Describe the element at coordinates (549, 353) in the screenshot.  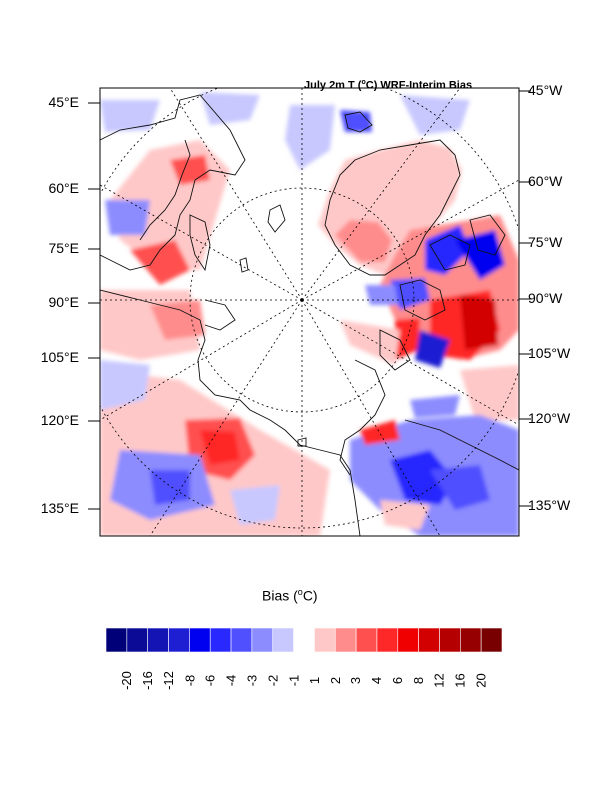
I see `right-label-105w: 105°W` at that location.